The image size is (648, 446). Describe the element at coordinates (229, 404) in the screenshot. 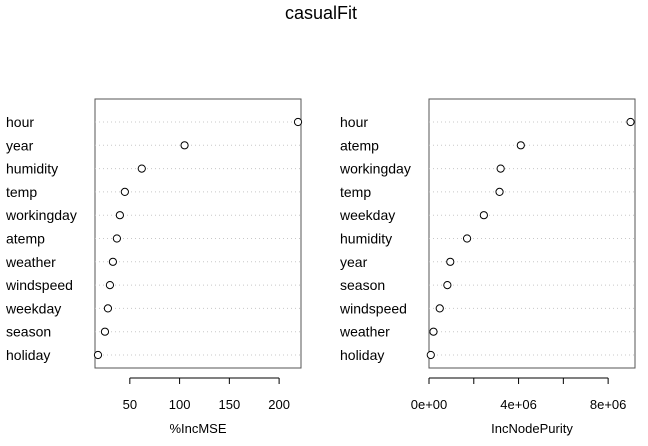

I see `x-tick-label: 150` at that location.